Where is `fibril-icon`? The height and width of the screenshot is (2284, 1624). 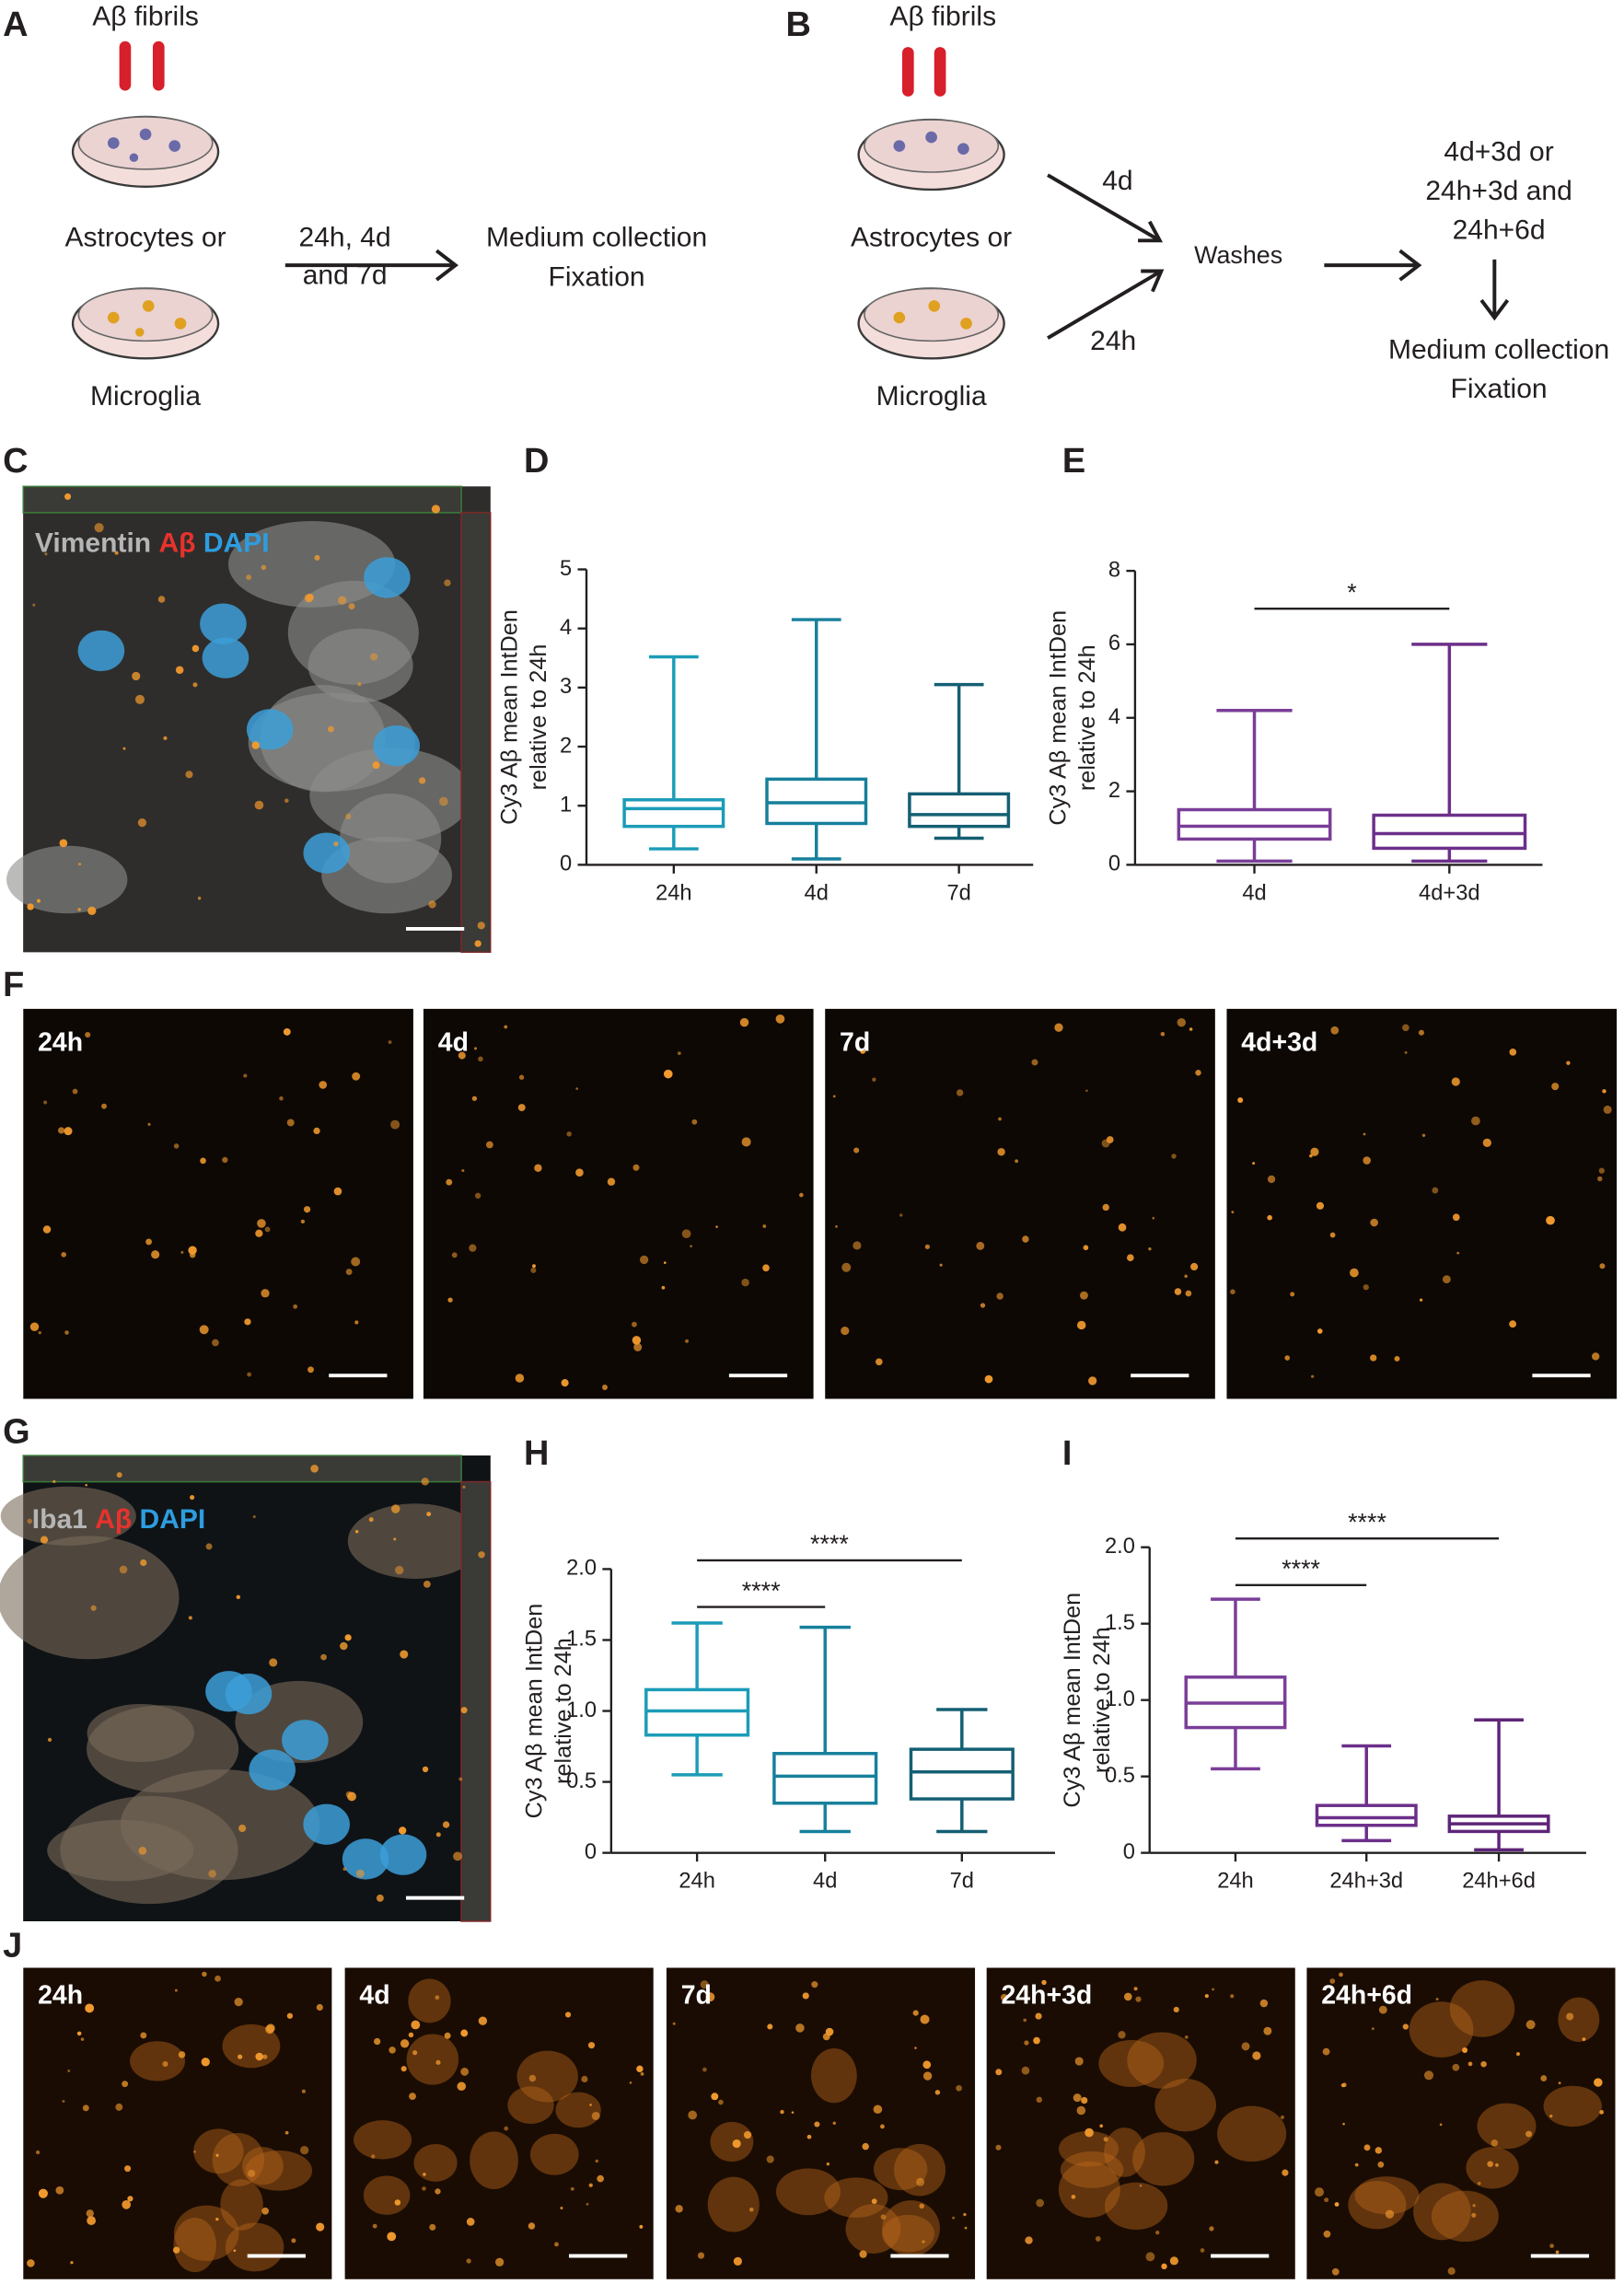 fibril-icon is located at coordinates (142, 66).